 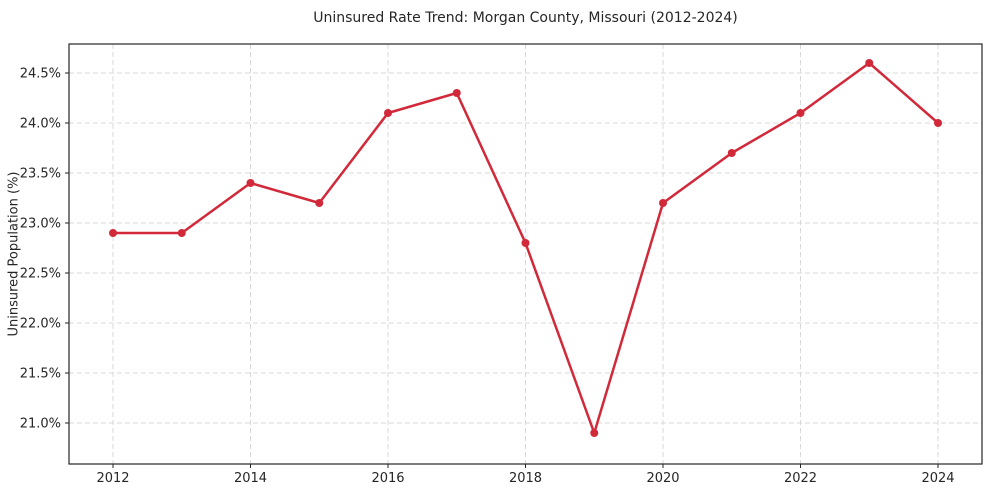 What do you see at coordinates (938, 123) in the screenshot?
I see `data-point-2024` at bounding box center [938, 123].